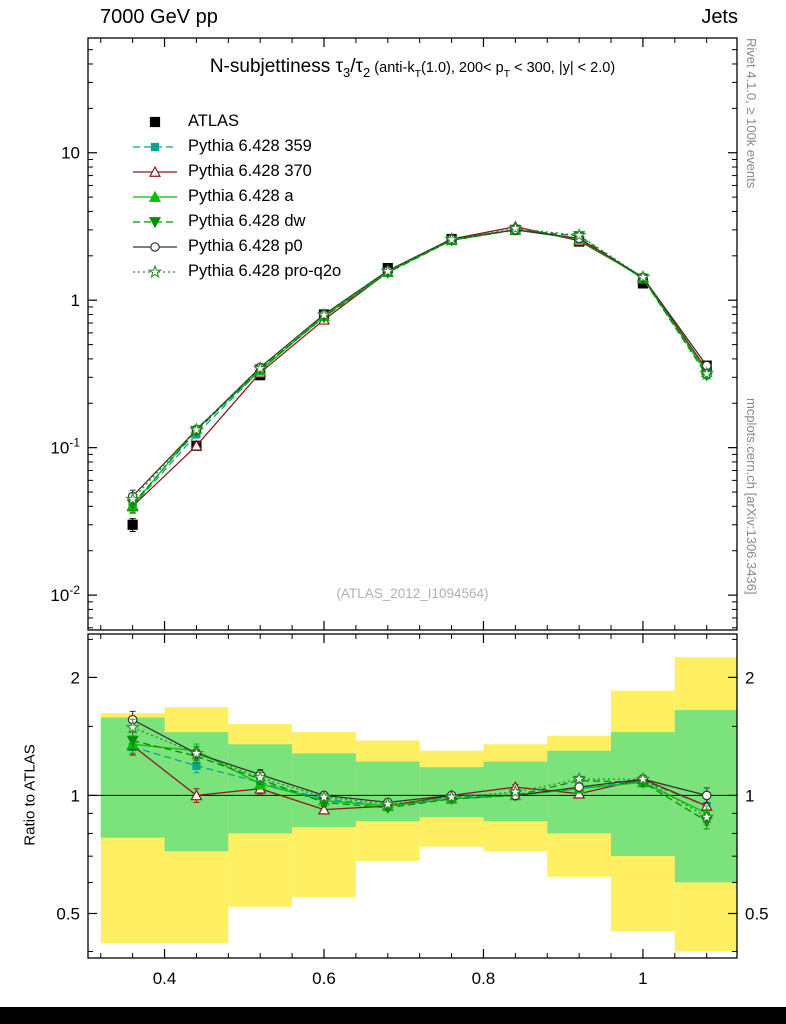  What do you see at coordinates (265, 271) in the screenshot?
I see `legend-label: Pythia 6.428 pro-q2o` at bounding box center [265, 271].